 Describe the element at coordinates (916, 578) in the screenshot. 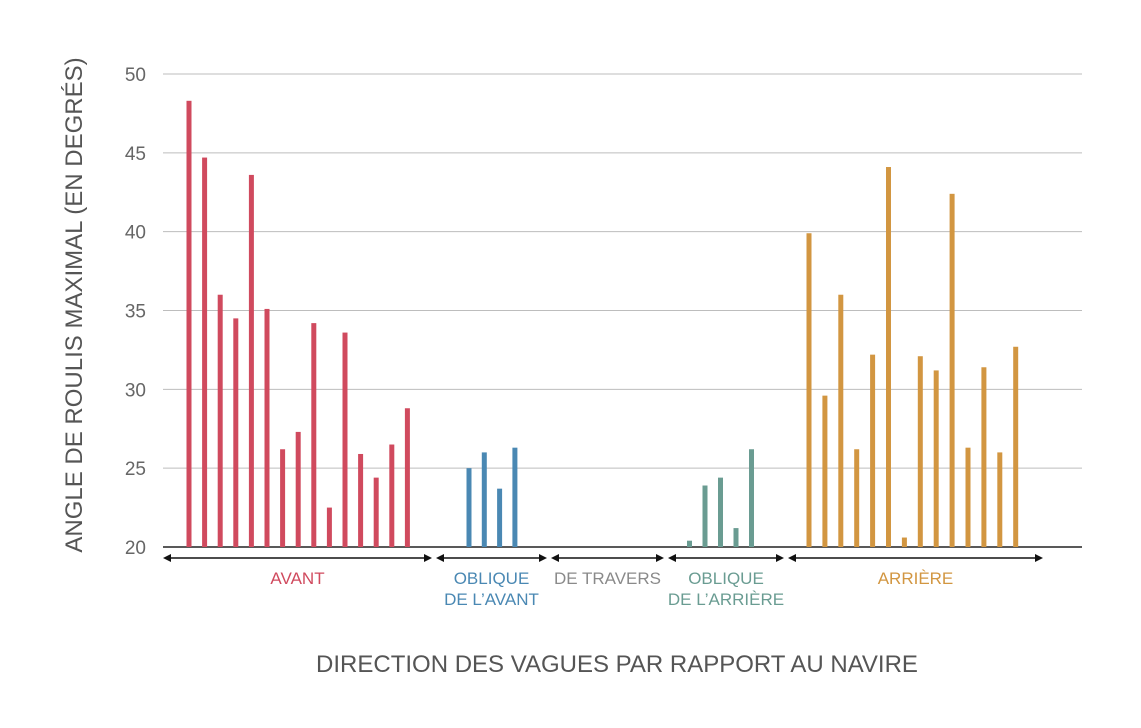

I see `direction-label: ARRIÈRE` at that location.